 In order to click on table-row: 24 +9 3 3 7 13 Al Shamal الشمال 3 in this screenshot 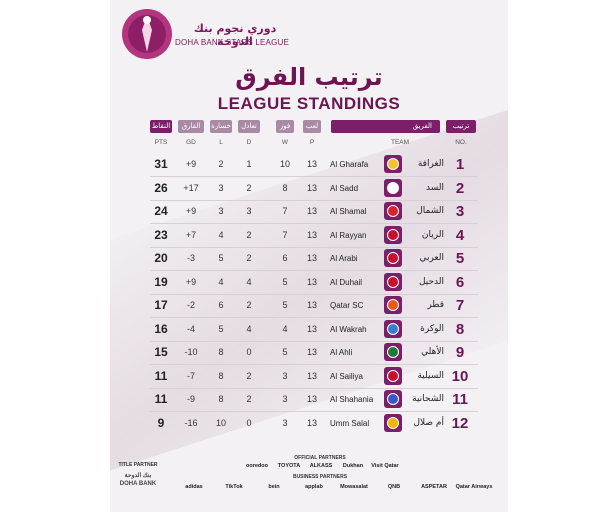, I will do `click(309, 211)`.